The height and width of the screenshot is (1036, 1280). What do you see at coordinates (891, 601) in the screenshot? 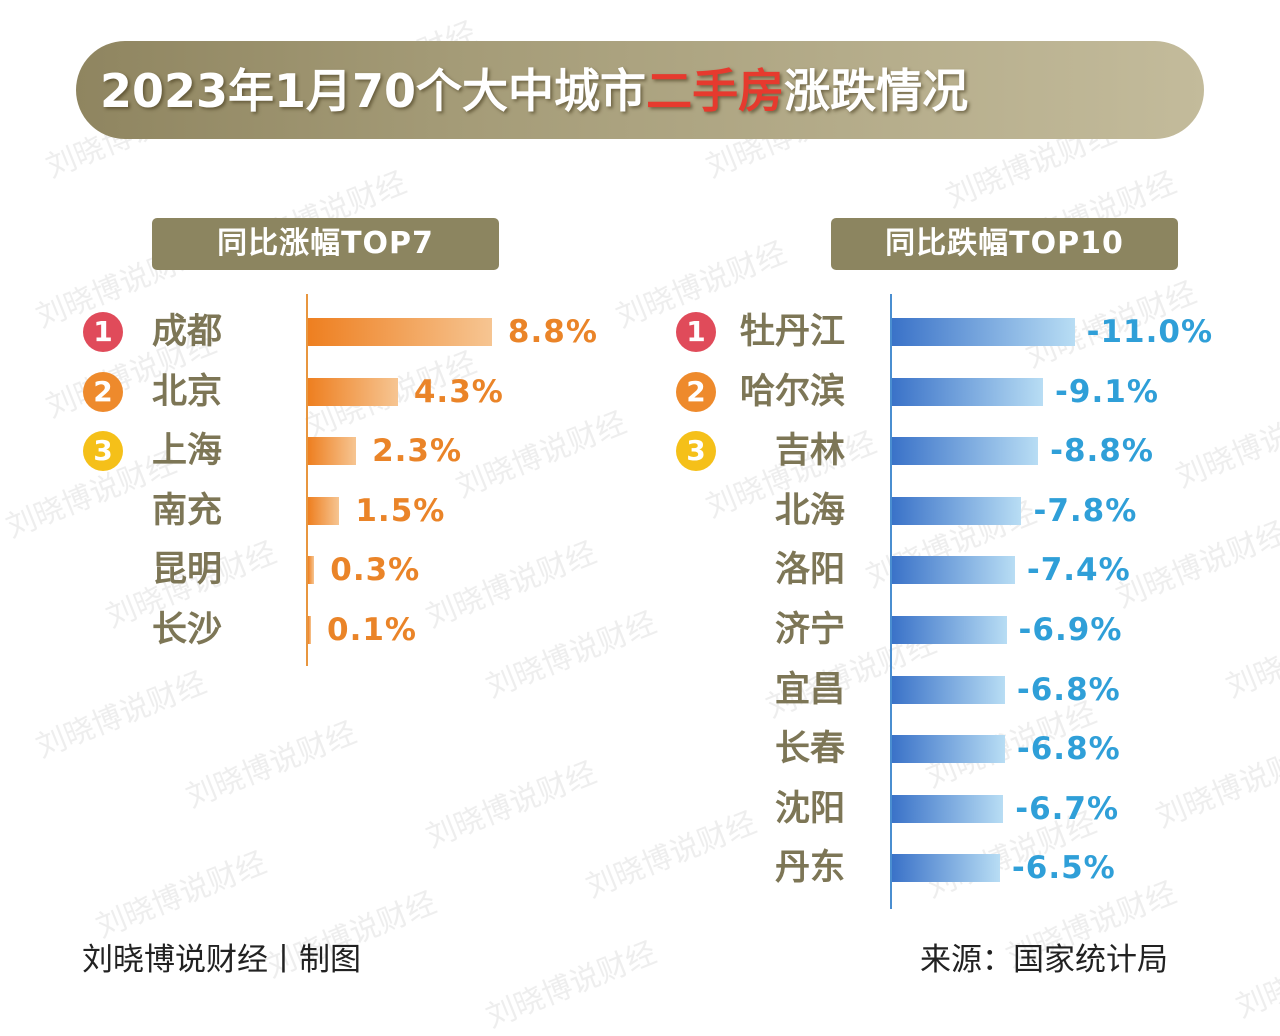
I see `fall-chart-axis` at bounding box center [891, 601].